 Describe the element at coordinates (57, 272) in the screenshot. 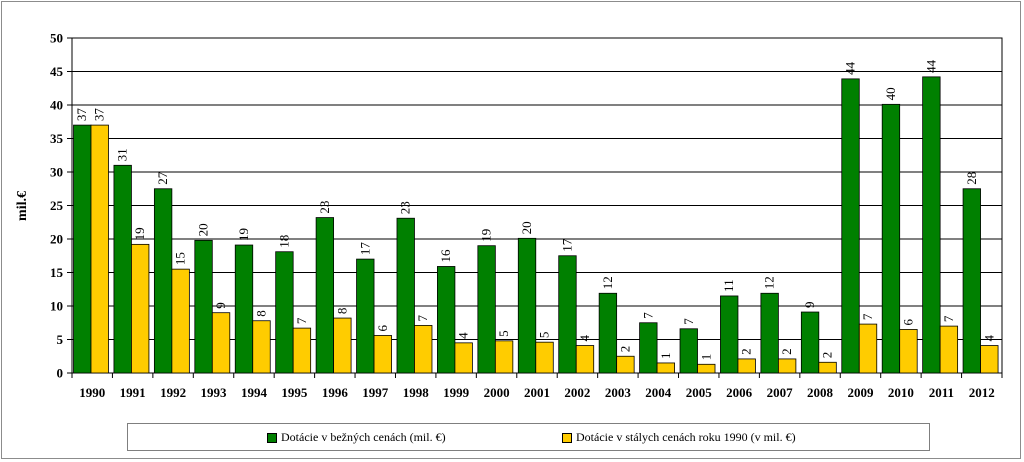

I see `y-tick-label: 15` at that location.